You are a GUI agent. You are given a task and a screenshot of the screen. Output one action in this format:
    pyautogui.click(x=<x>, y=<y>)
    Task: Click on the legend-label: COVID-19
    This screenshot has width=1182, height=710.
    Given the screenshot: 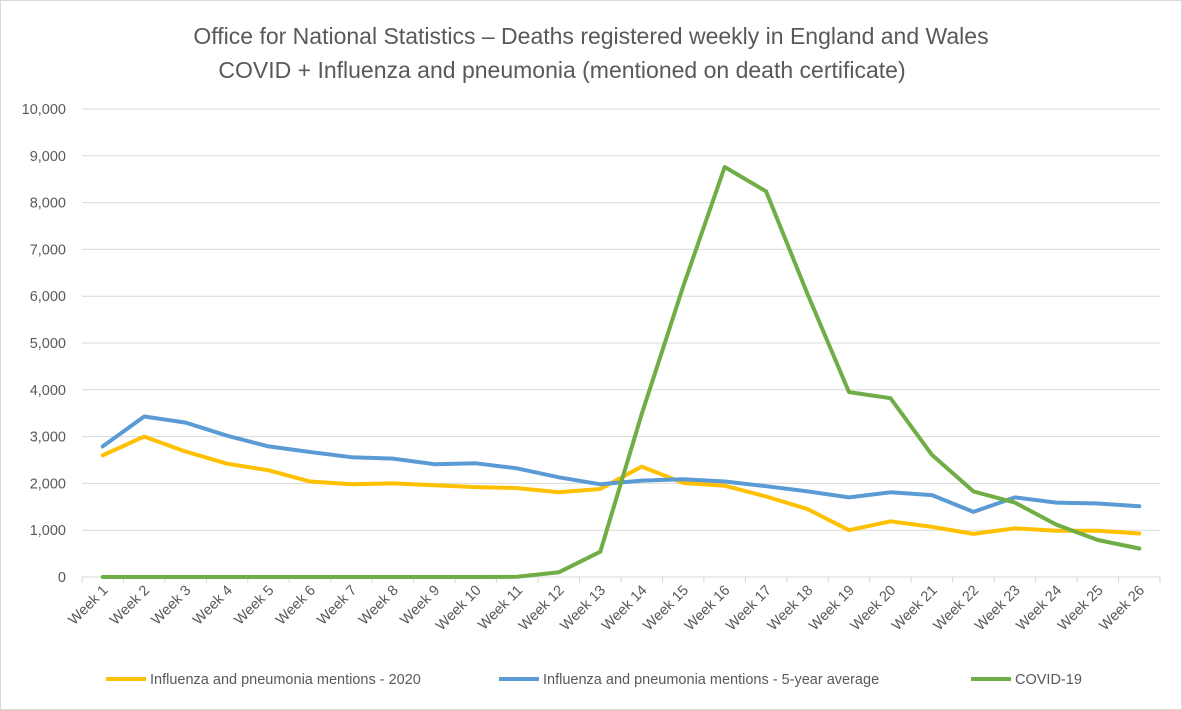 What is the action you would take?
    pyautogui.click(x=1048, y=680)
    